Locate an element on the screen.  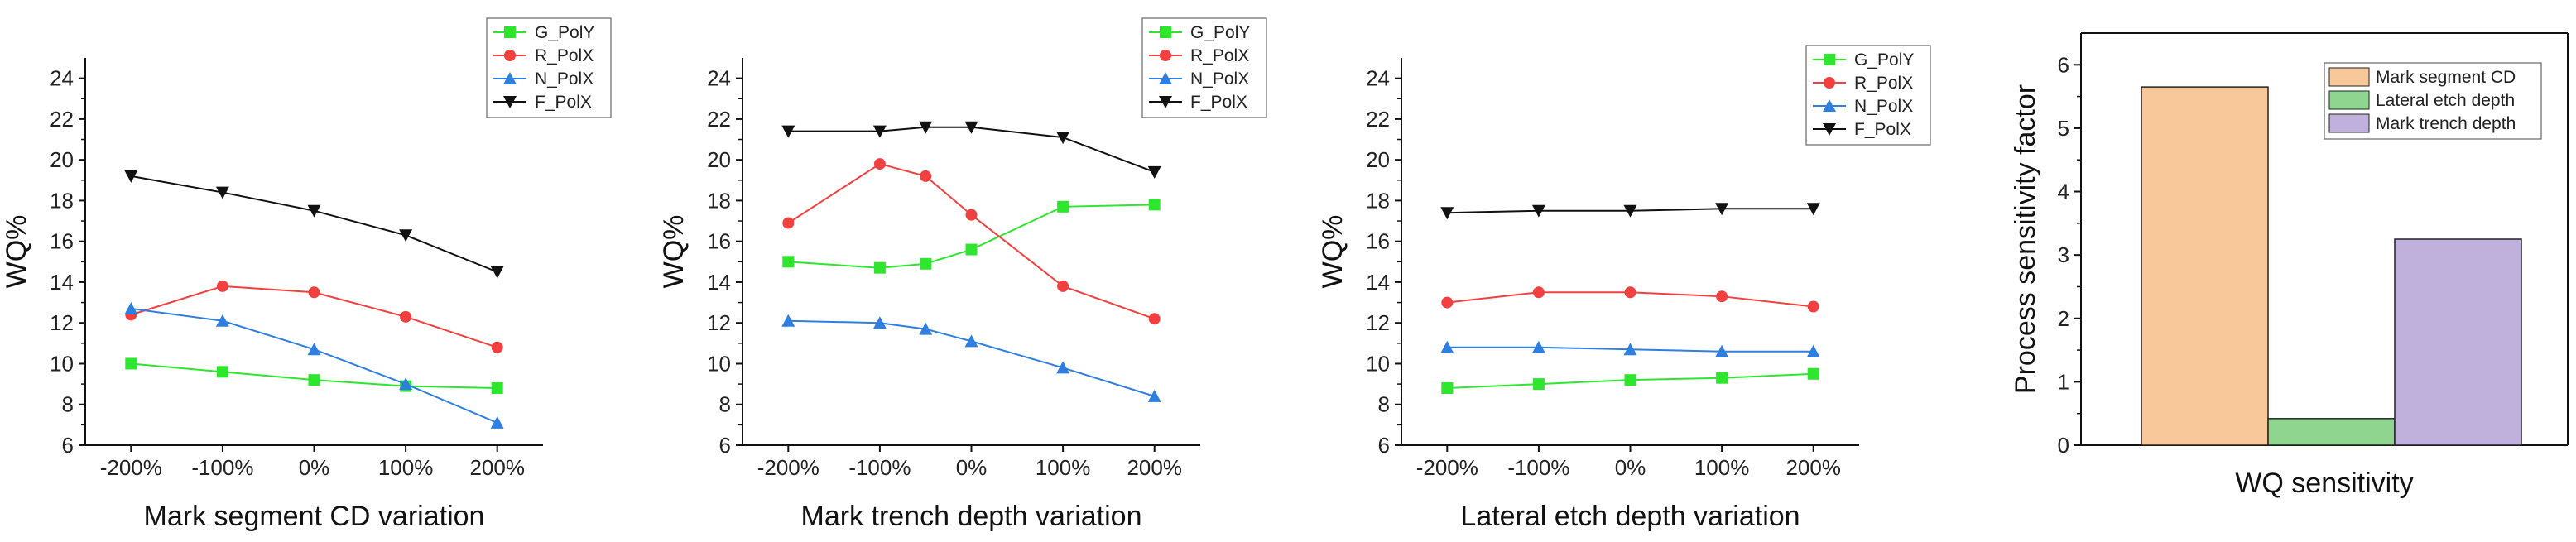
x-axis-label: Mark trench depth variation is located at coordinates (971, 516).